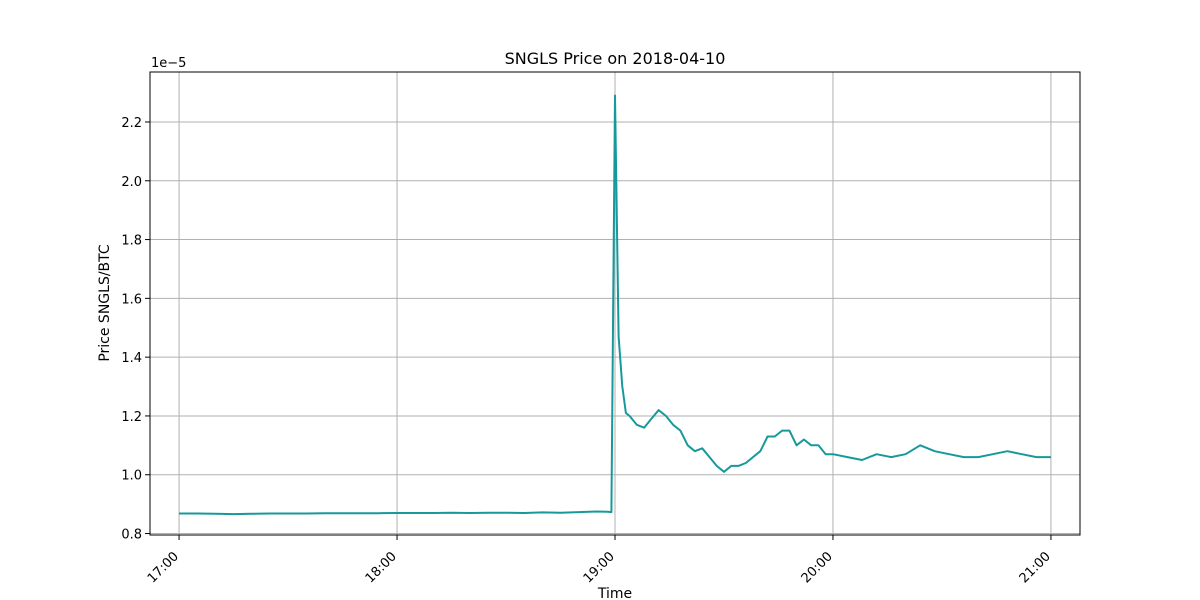 This screenshot has width=1200, height=600. What do you see at coordinates (131, 358) in the screenshot?
I see `y-tick-label: 1.4` at bounding box center [131, 358].